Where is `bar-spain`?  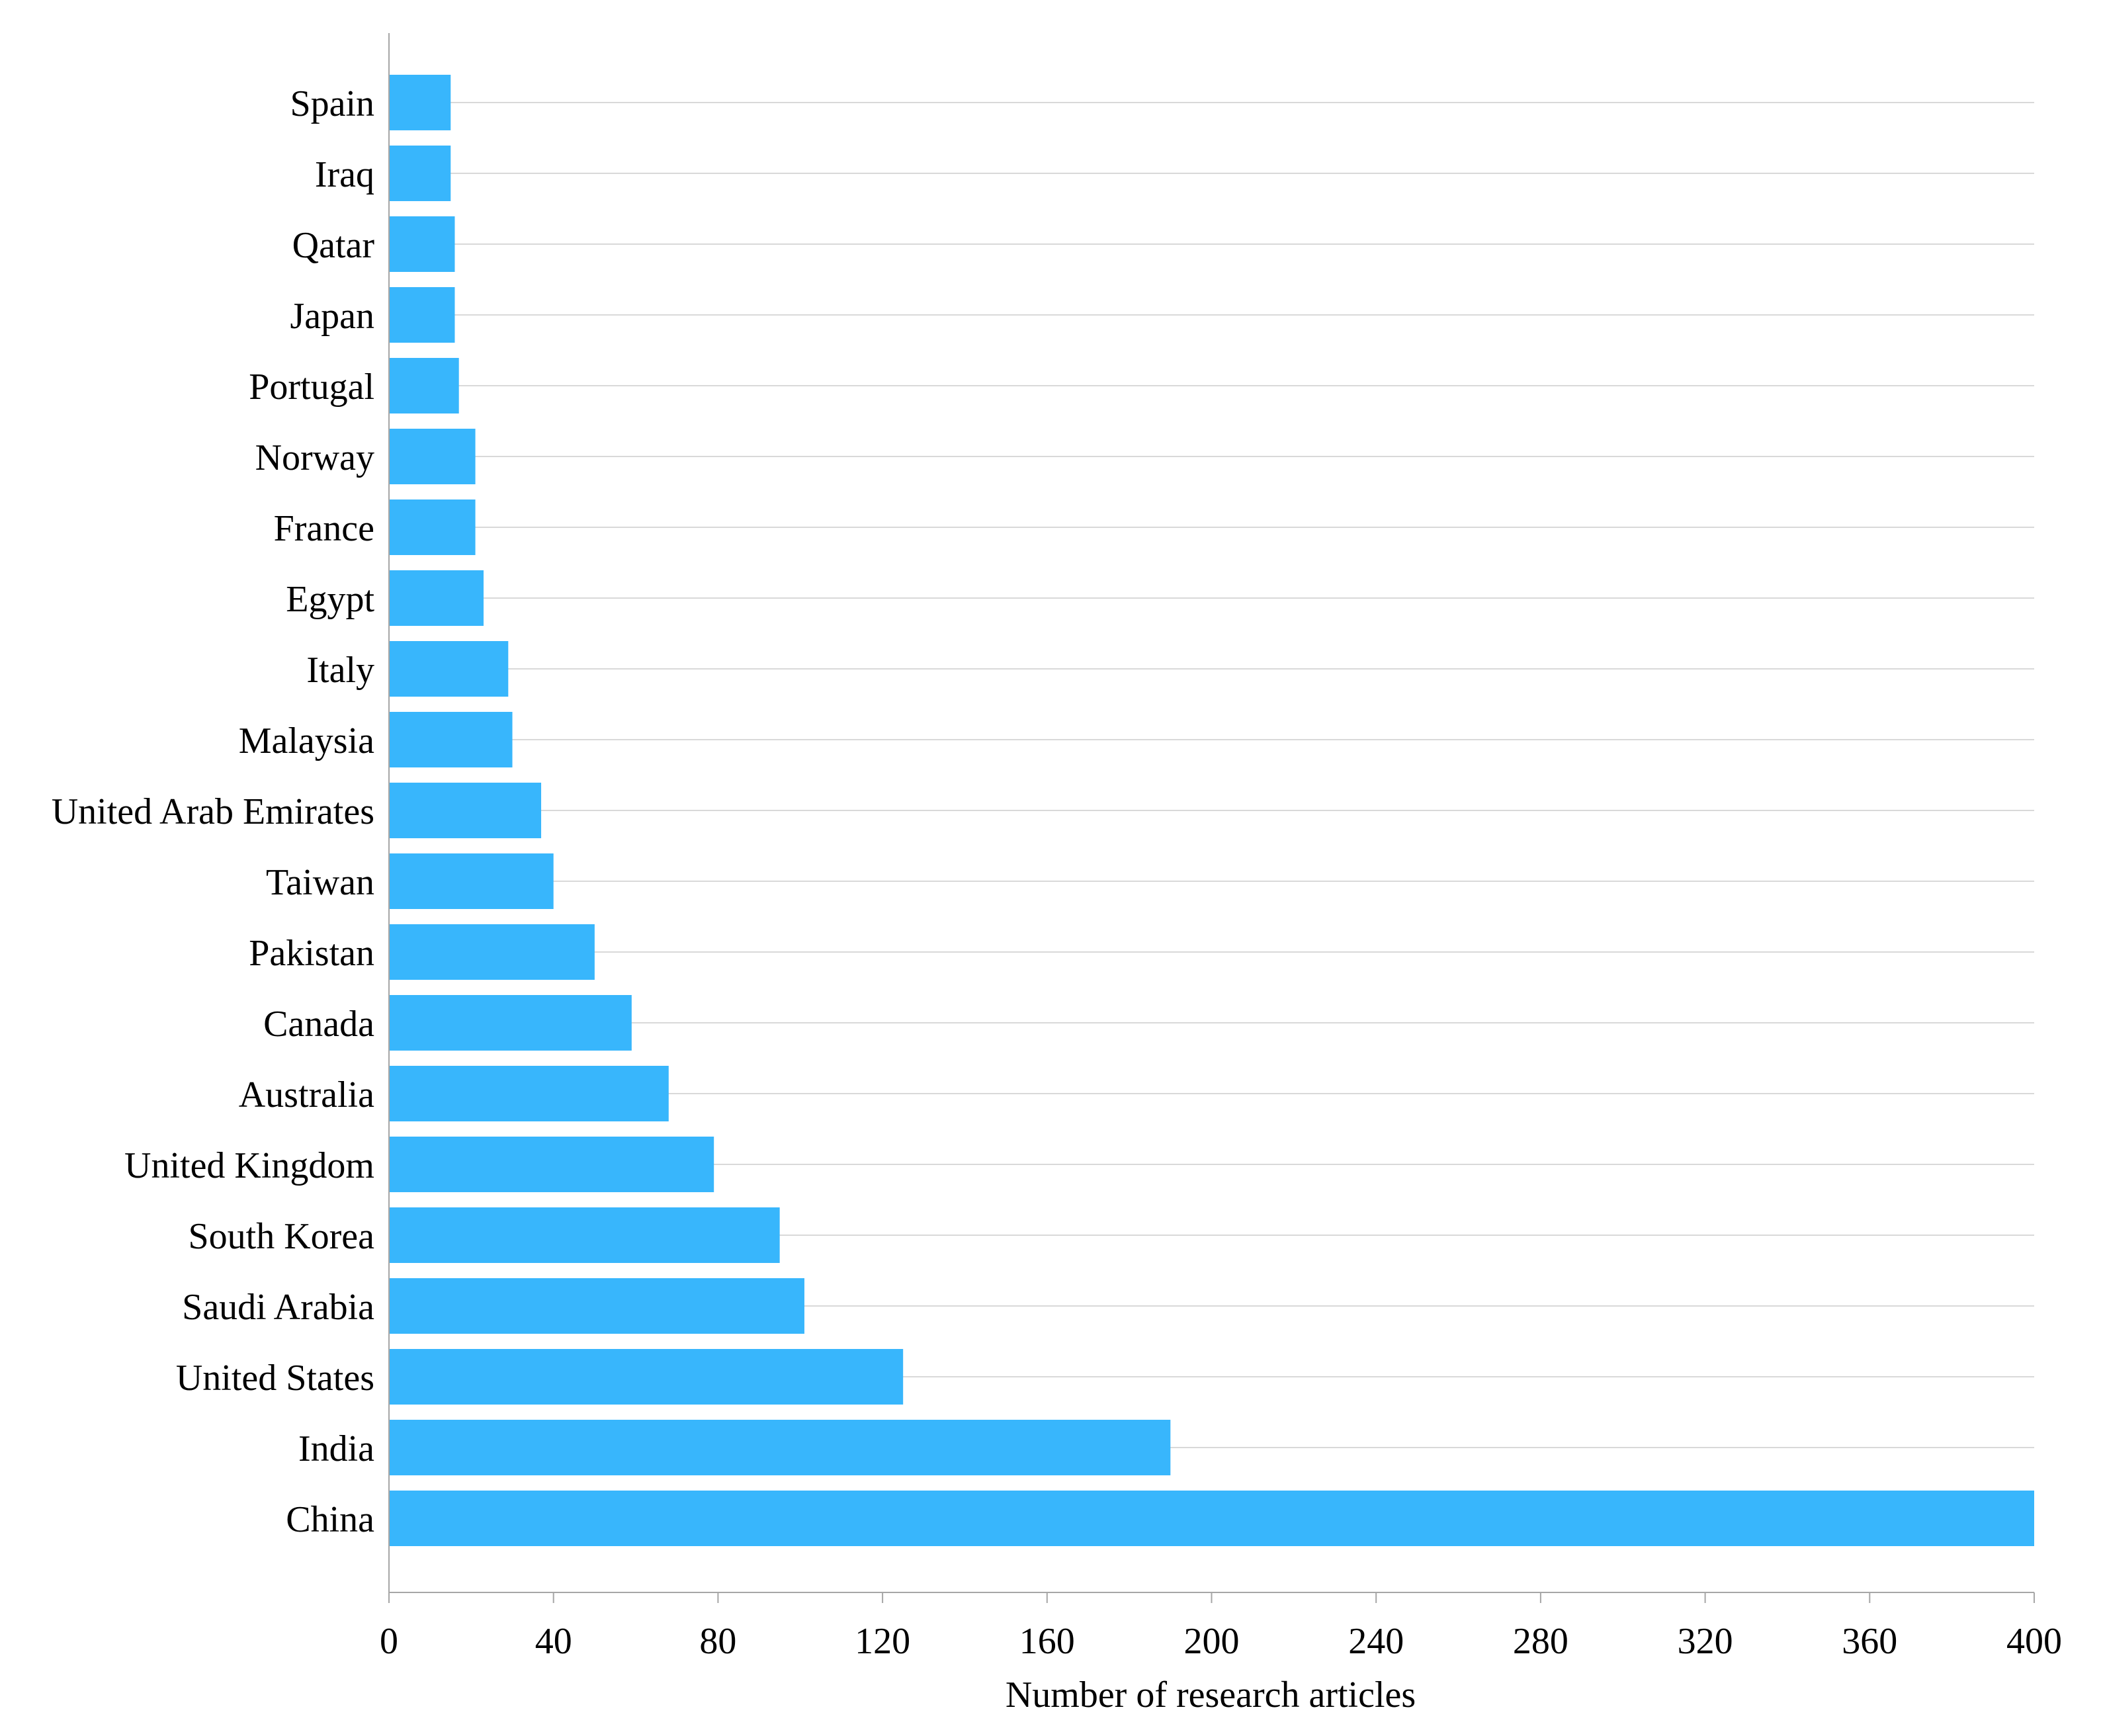
bar-spain is located at coordinates (420, 102).